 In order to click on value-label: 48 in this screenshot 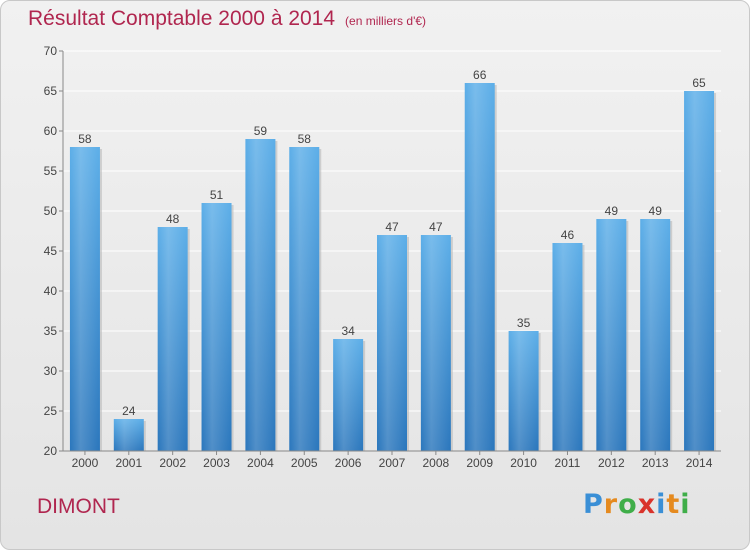, I will do `click(173, 219)`.